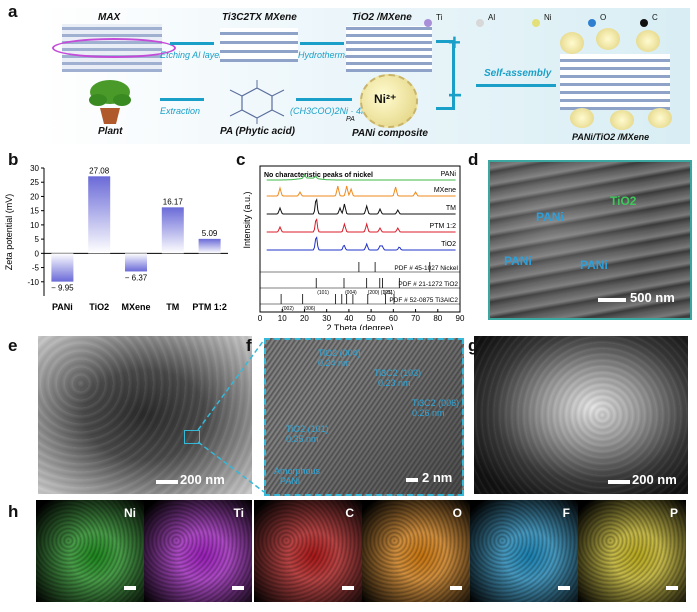  Describe the element at coordinates (110, 101) in the screenshot. I see `plant-icon` at that location.